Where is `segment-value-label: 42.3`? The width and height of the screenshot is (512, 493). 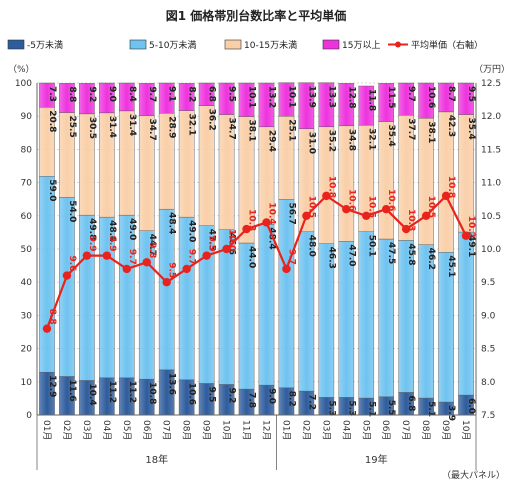 segment-value-label: 42.3 is located at coordinates (451, 126).